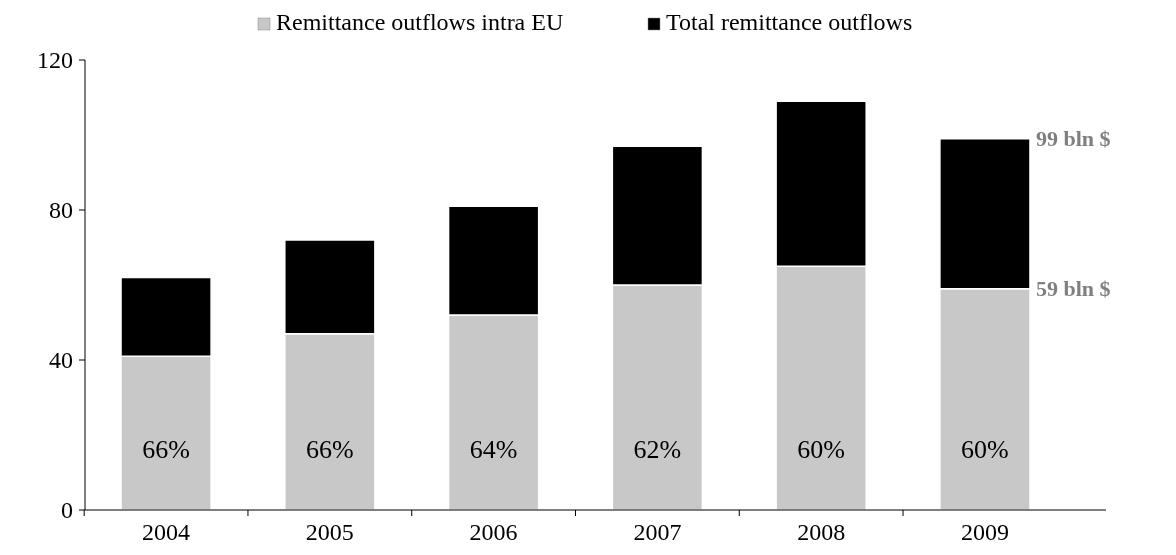  I want to click on annotation: 62%, so click(657, 449).